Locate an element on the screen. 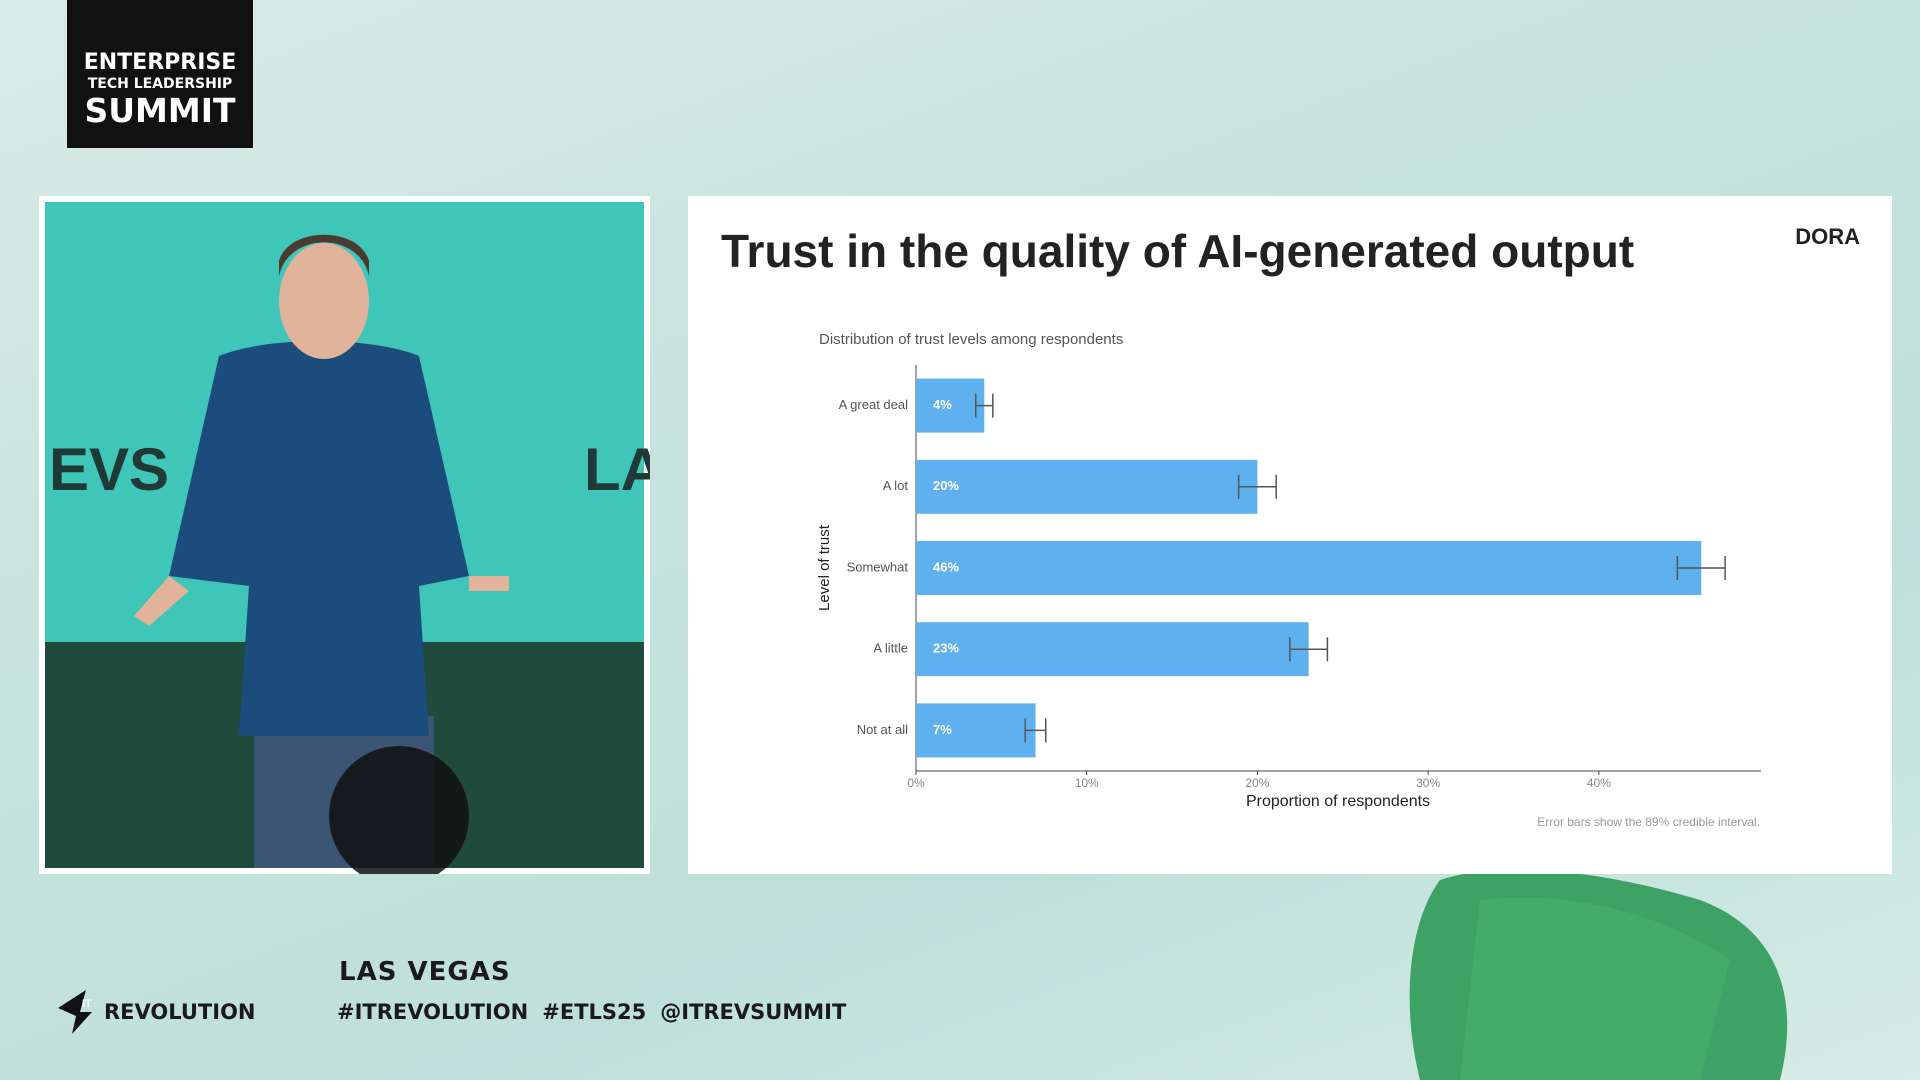  brand-name: REVOLUTION is located at coordinates (180, 1012).